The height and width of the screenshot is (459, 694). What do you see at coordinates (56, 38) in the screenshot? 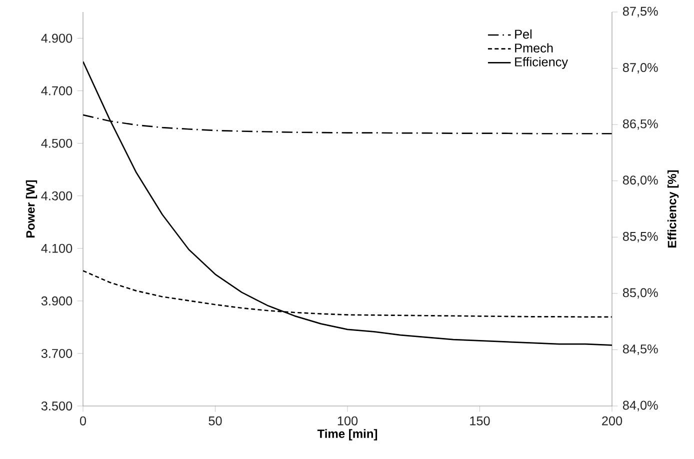
I see `y-tick-label: 4.900` at bounding box center [56, 38].